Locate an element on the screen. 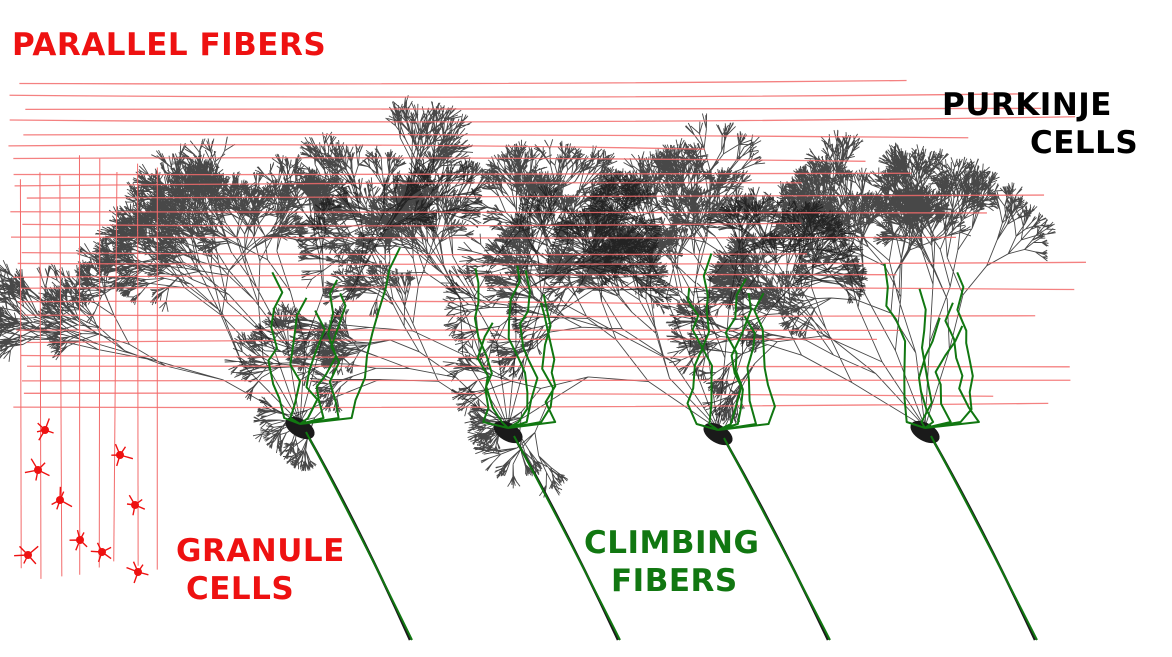  label-climbing-fibers-line1: CLIMBING is located at coordinates (671, 543).